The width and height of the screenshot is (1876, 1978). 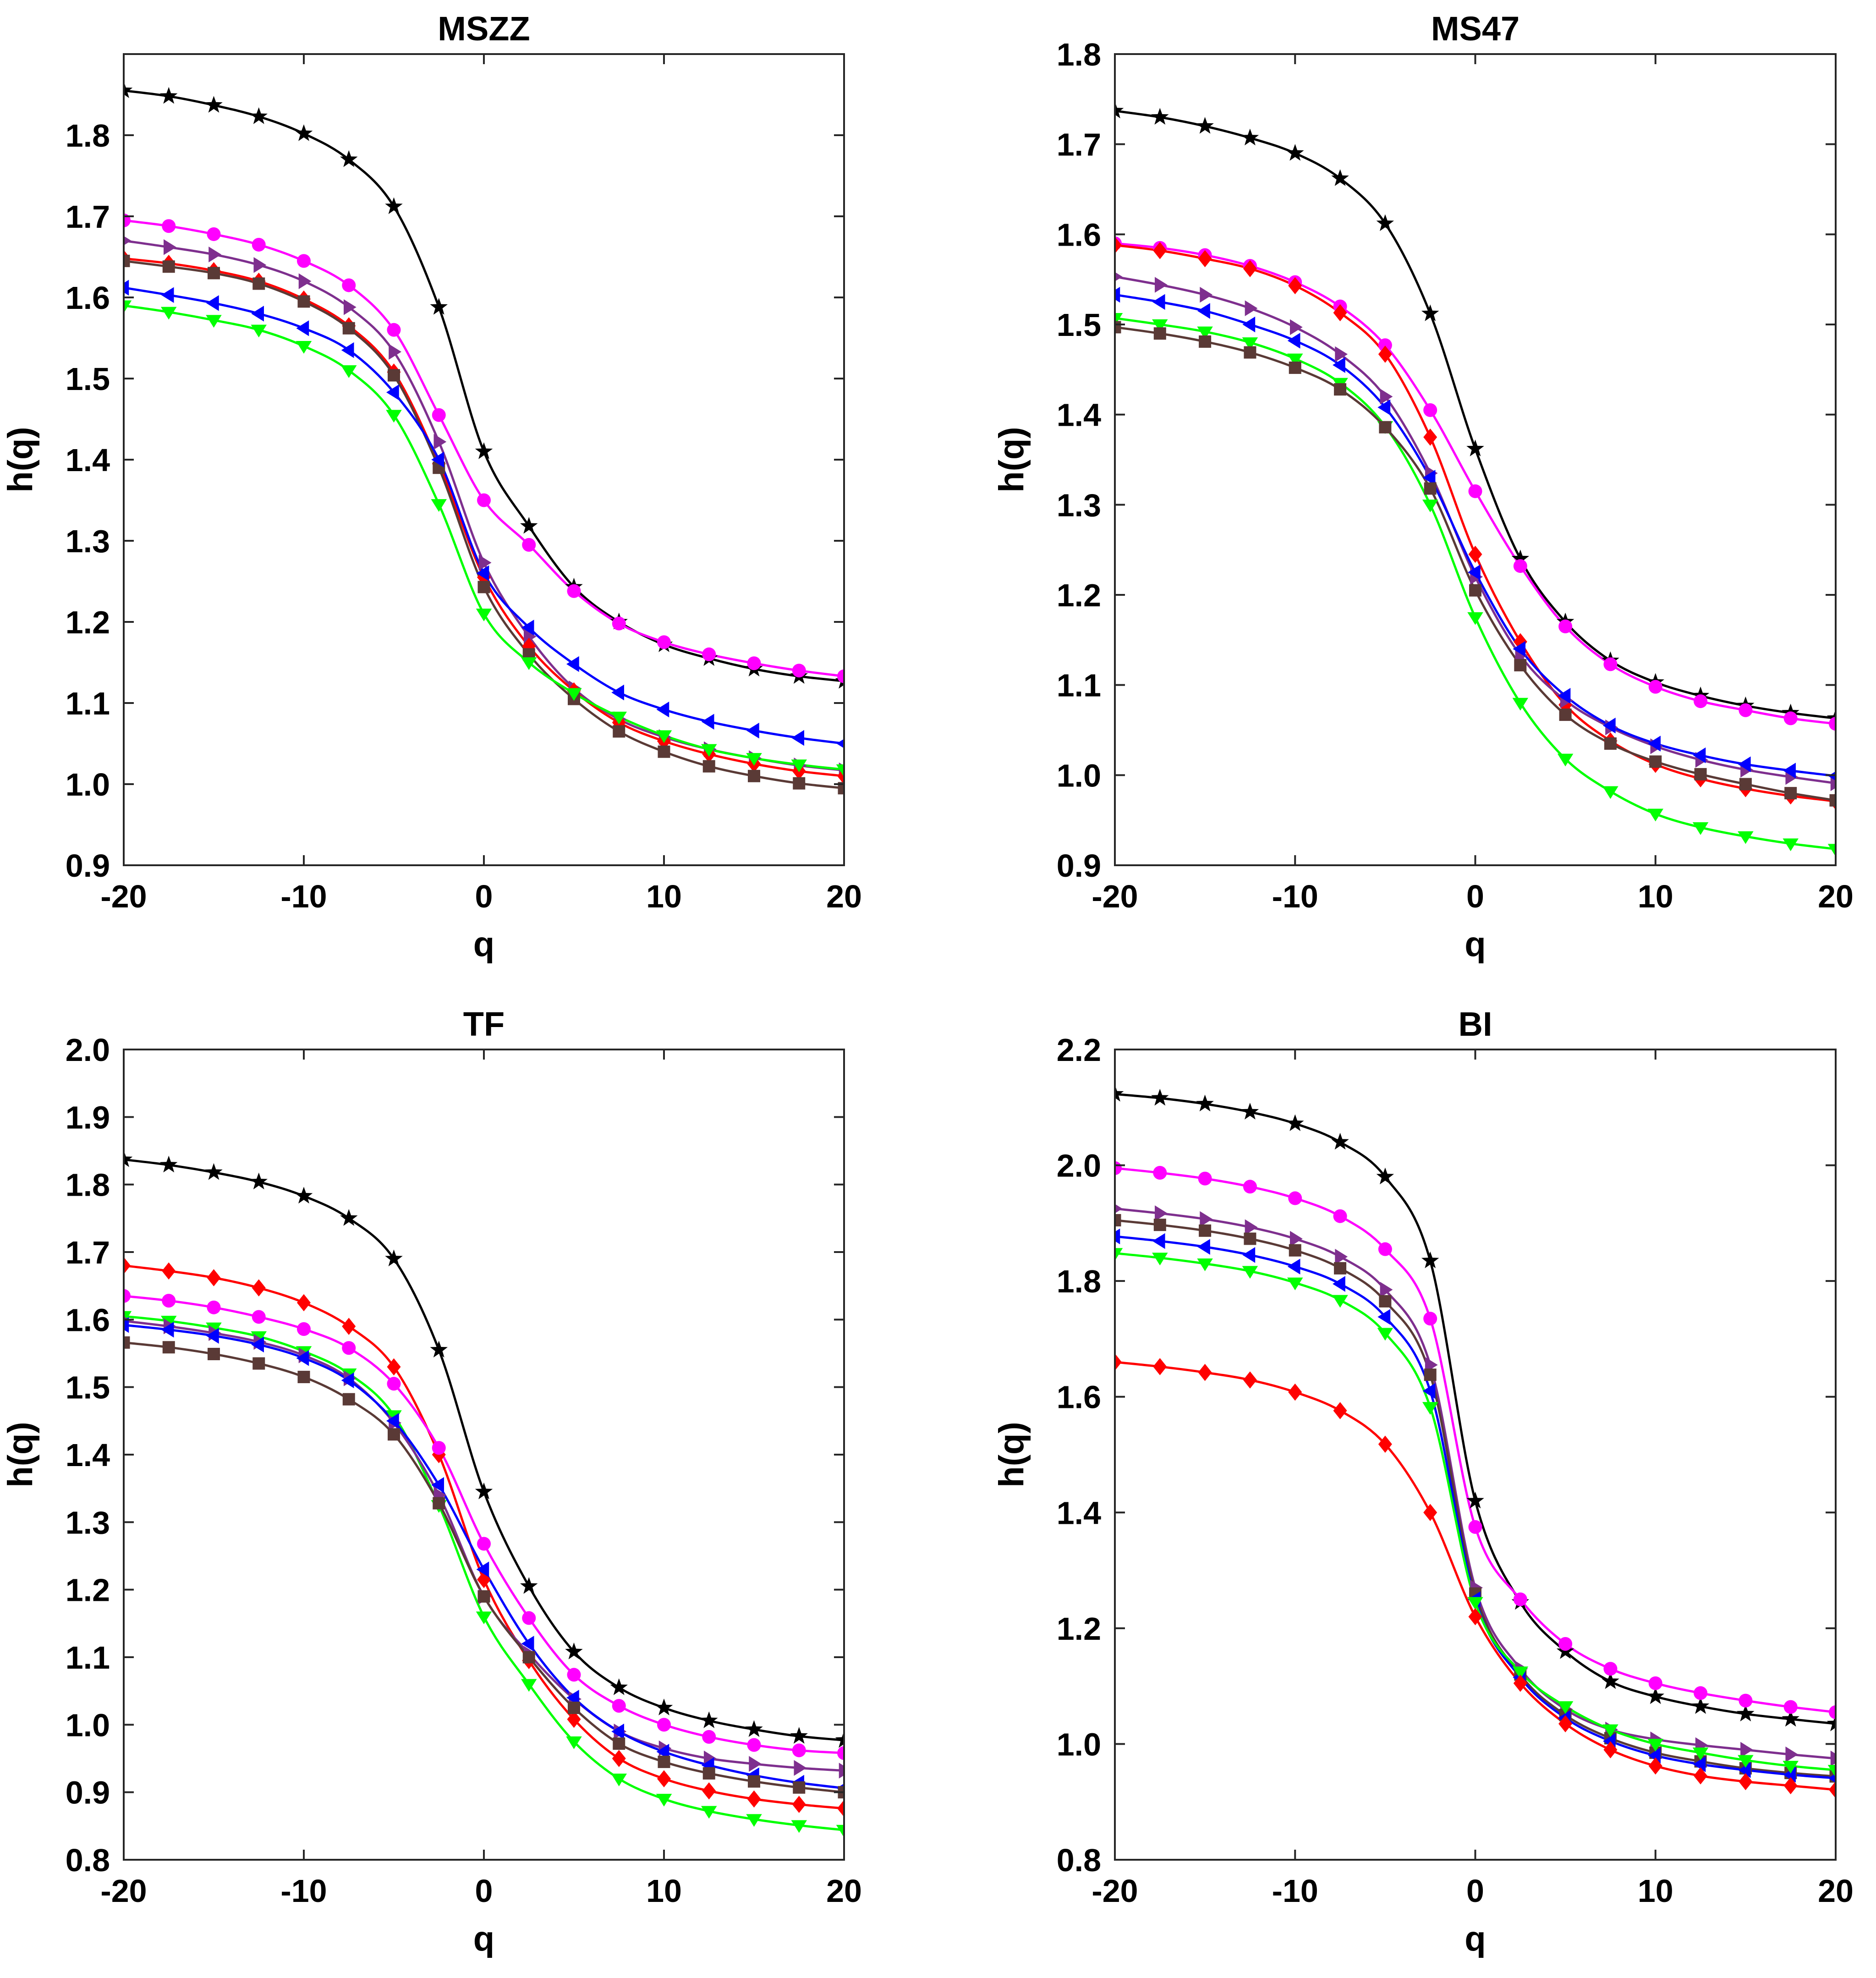 I want to click on y-axis-label: h(q), so click(x=20, y=1454).